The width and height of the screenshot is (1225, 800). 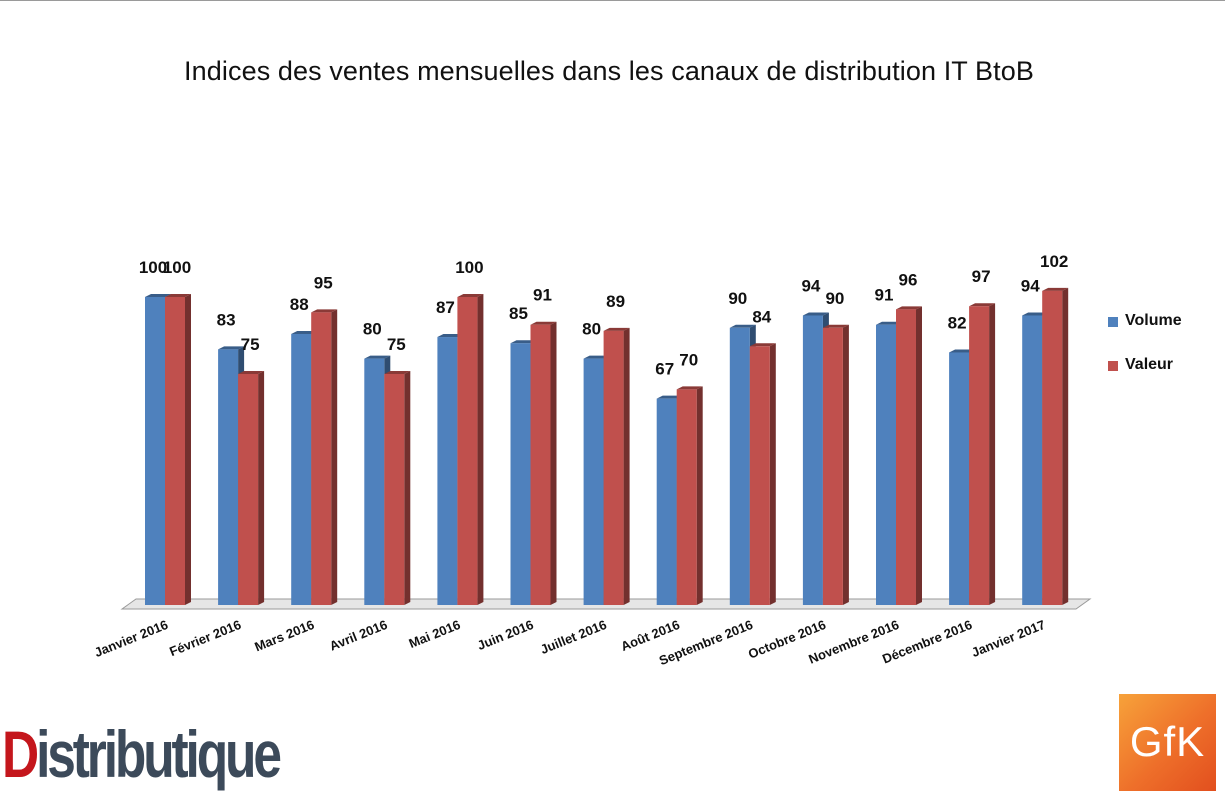 I want to click on data-label-valeur: 70, so click(x=688, y=359).